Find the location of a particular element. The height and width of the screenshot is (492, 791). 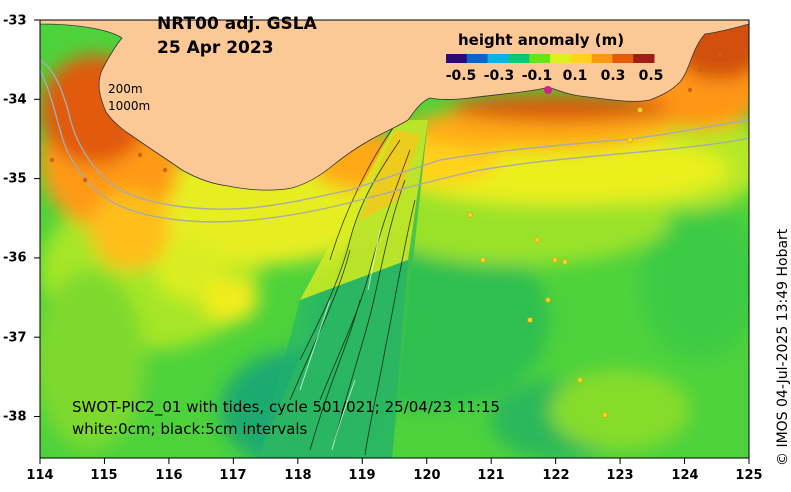

x-tick-label: 124 is located at coordinates (685, 475).